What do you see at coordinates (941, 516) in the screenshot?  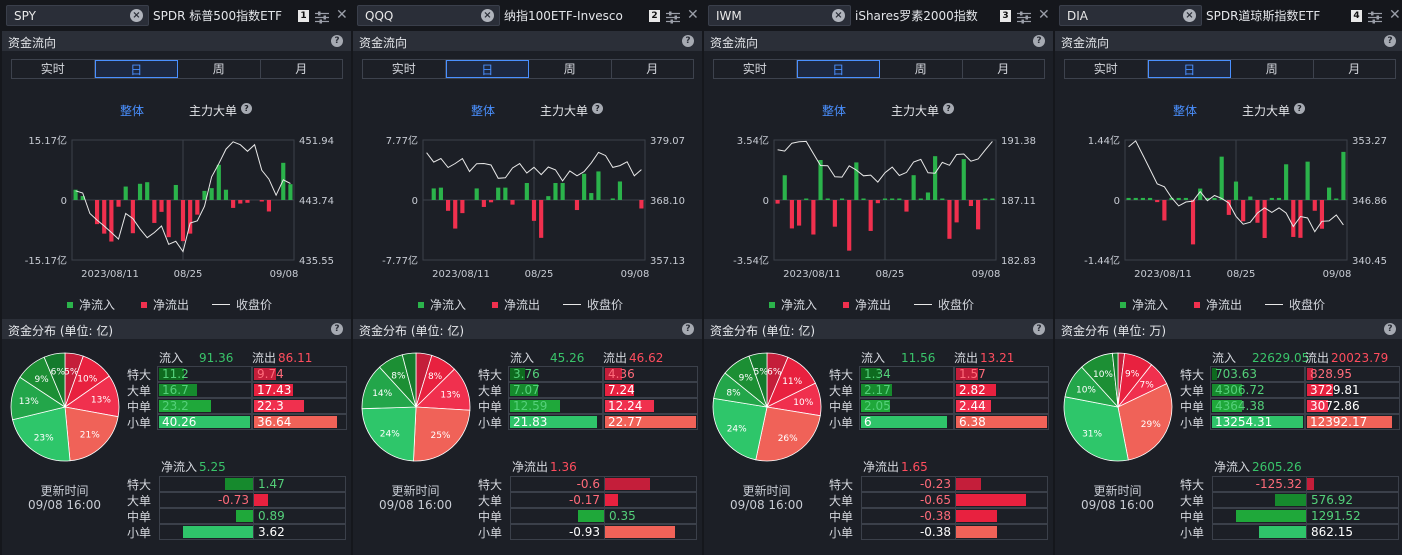 I see `net-flow-row: 中单 -0.38` at bounding box center [941, 516].